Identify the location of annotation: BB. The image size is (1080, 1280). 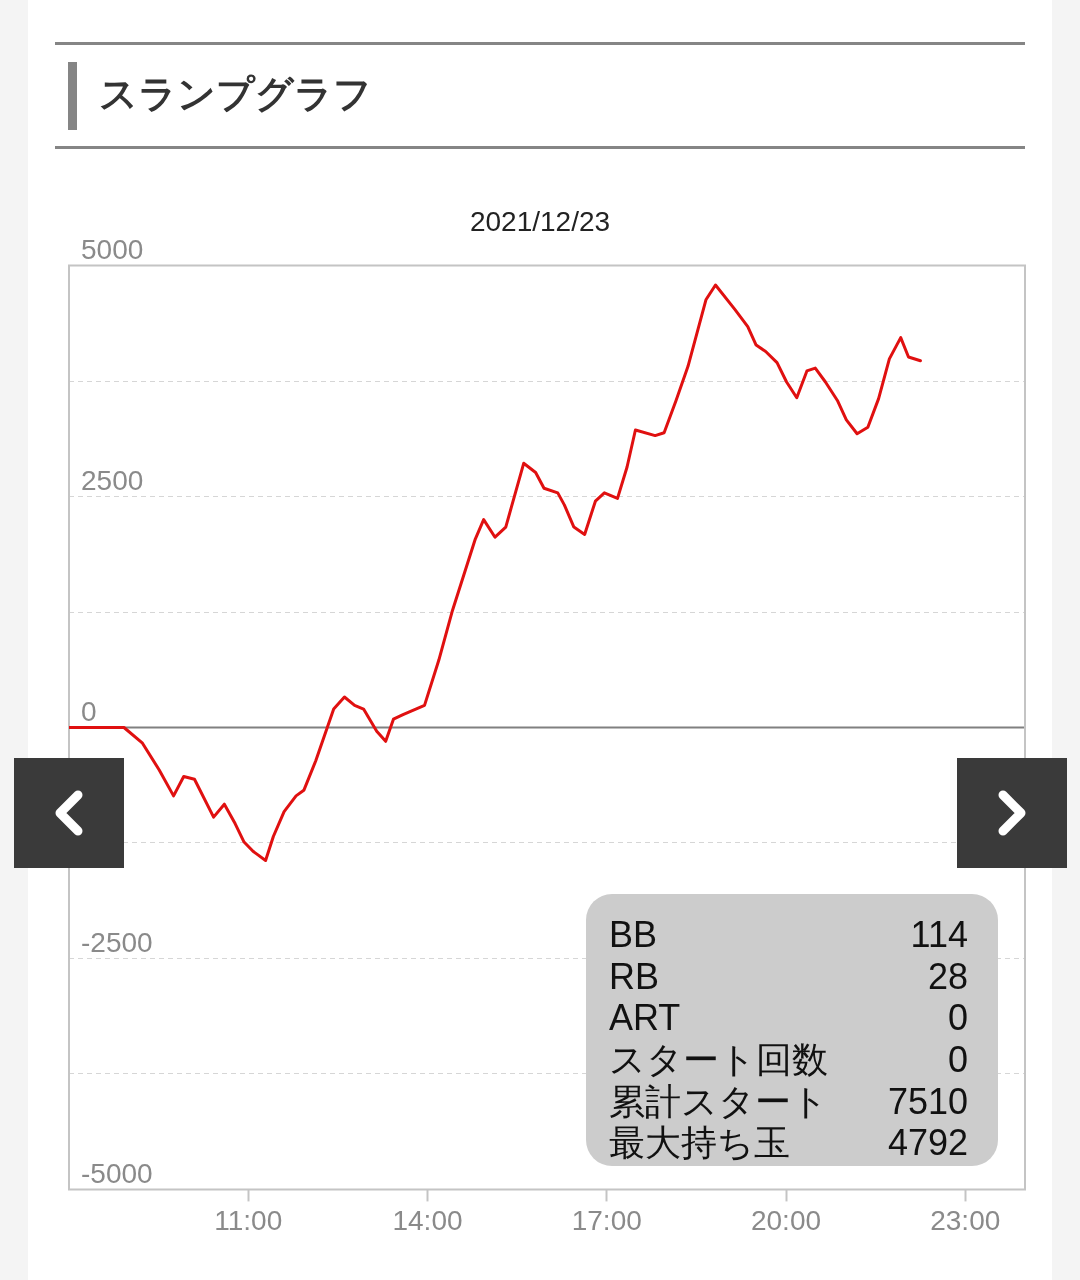
(633, 934).